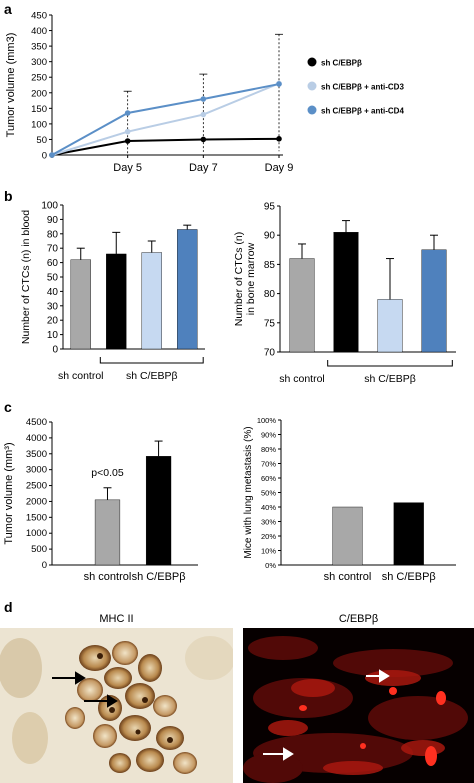 Image resolution: width=474 pixels, height=783 pixels. Describe the element at coordinates (151, 360) in the screenshot. I see `b-left-group-bracket` at that location.